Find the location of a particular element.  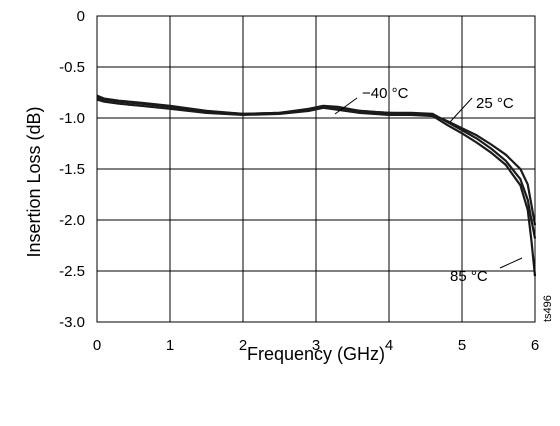

x-tick-labels: 0 1 2 3 4 5 6 is located at coordinates (316, 345).